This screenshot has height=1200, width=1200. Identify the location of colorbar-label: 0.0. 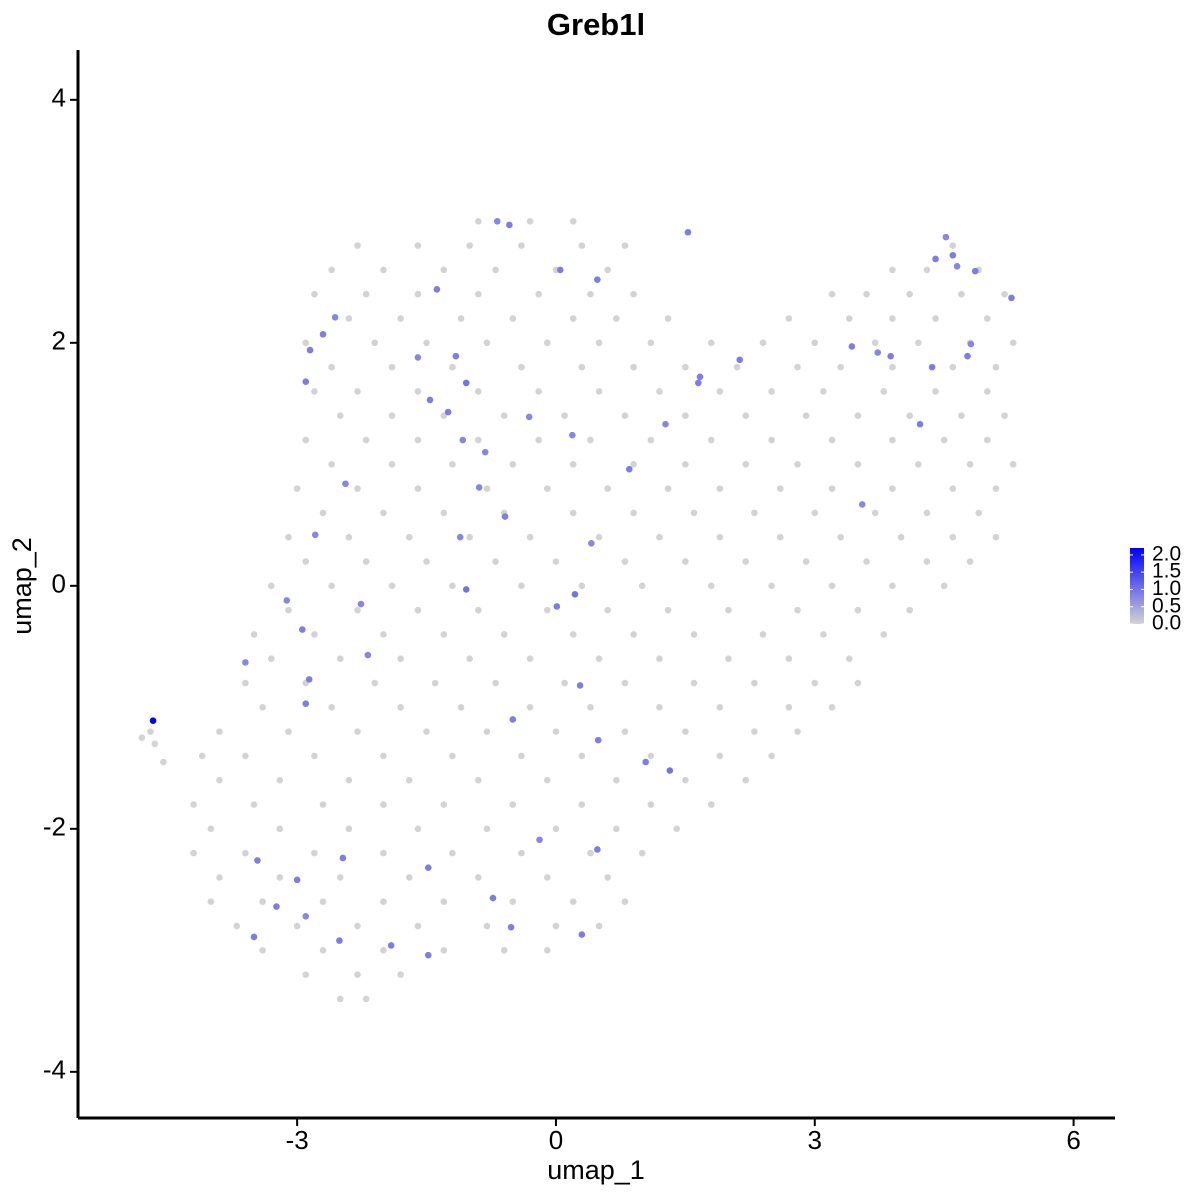
(1166, 623).